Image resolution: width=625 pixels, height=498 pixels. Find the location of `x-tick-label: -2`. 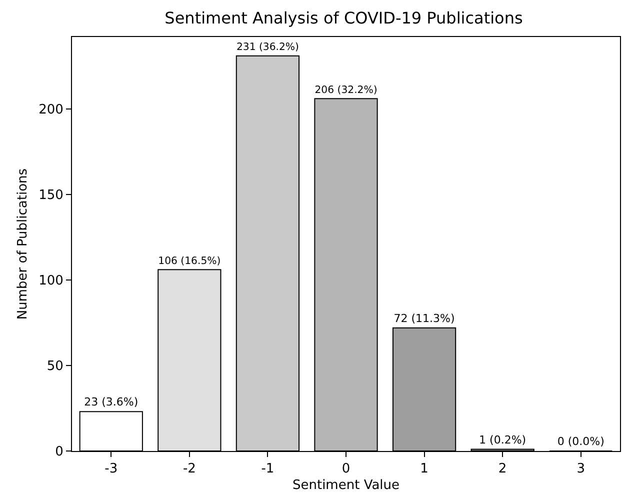

x-tick-label: -2 is located at coordinates (189, 469).